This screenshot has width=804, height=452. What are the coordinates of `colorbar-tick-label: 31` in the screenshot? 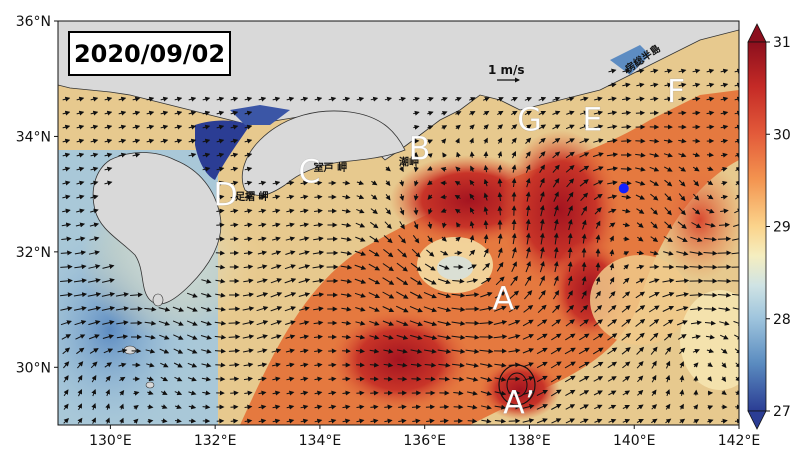 It's located at (782, 43).